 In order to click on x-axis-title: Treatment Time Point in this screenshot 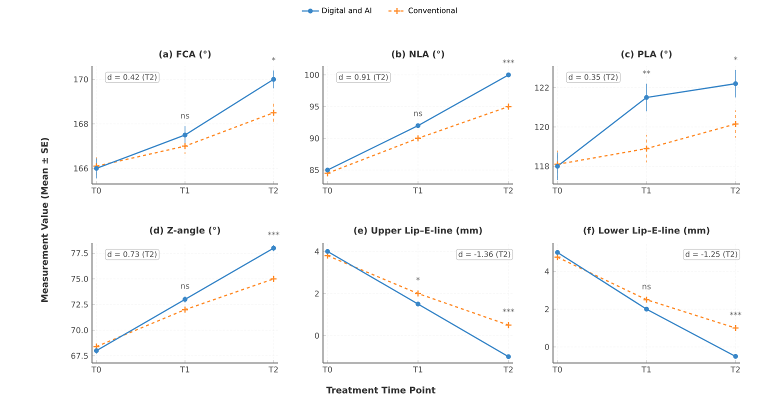, I will do `click(381, 390)`.